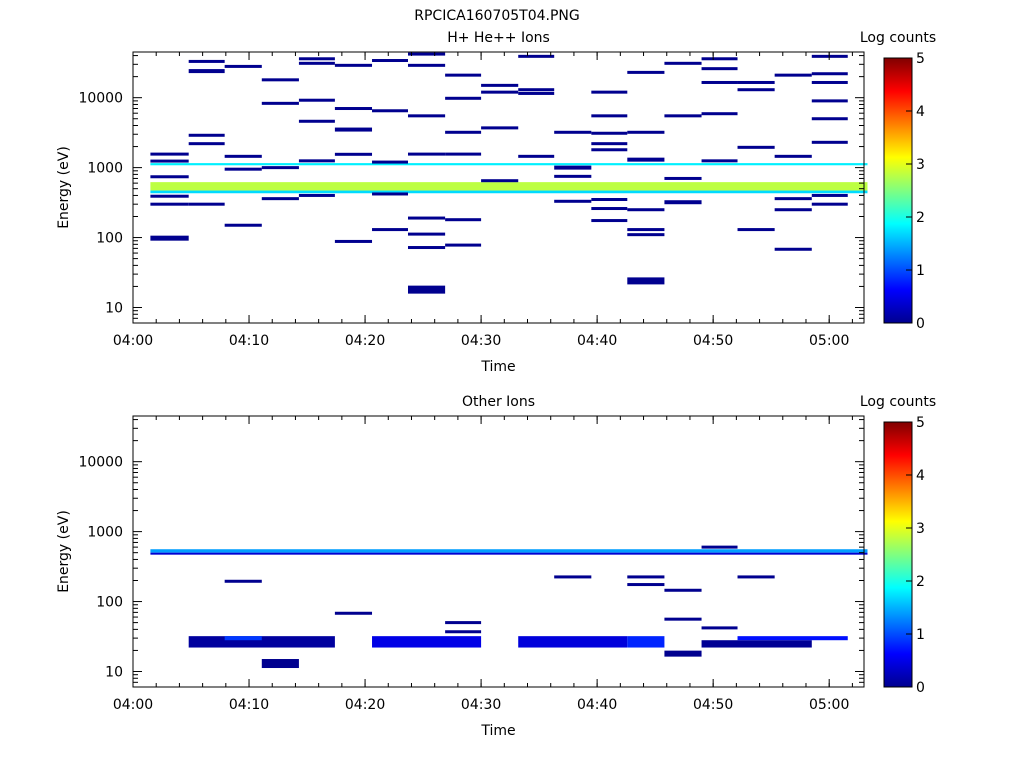  What do you see at coordinates (105, 169) in the screenshot?
I see `y-tick-label: 1000` at bounding box center [105, 169].